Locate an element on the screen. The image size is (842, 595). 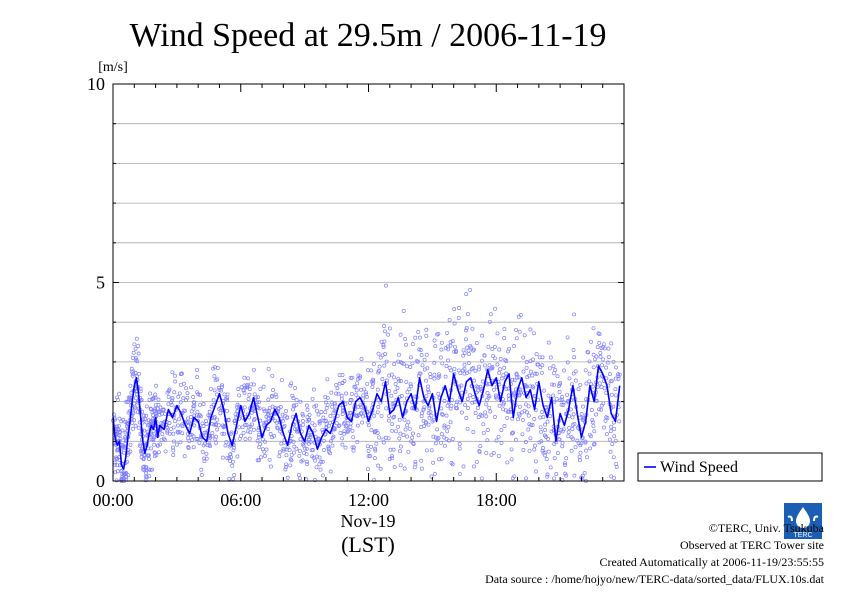
y-tick-label: 5 is located at coordinates (100, 283).